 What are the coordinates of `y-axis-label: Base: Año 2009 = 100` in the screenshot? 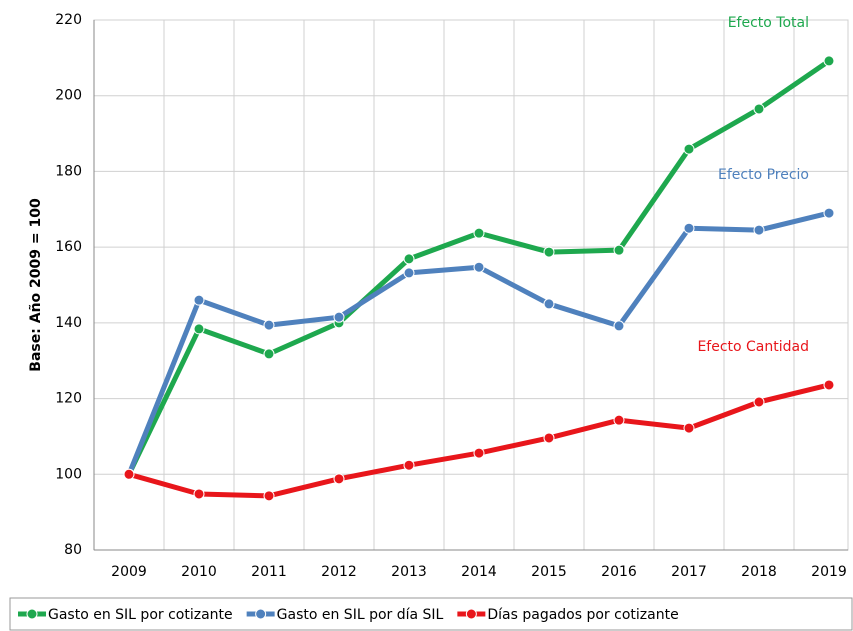 It's located at (36, 285).